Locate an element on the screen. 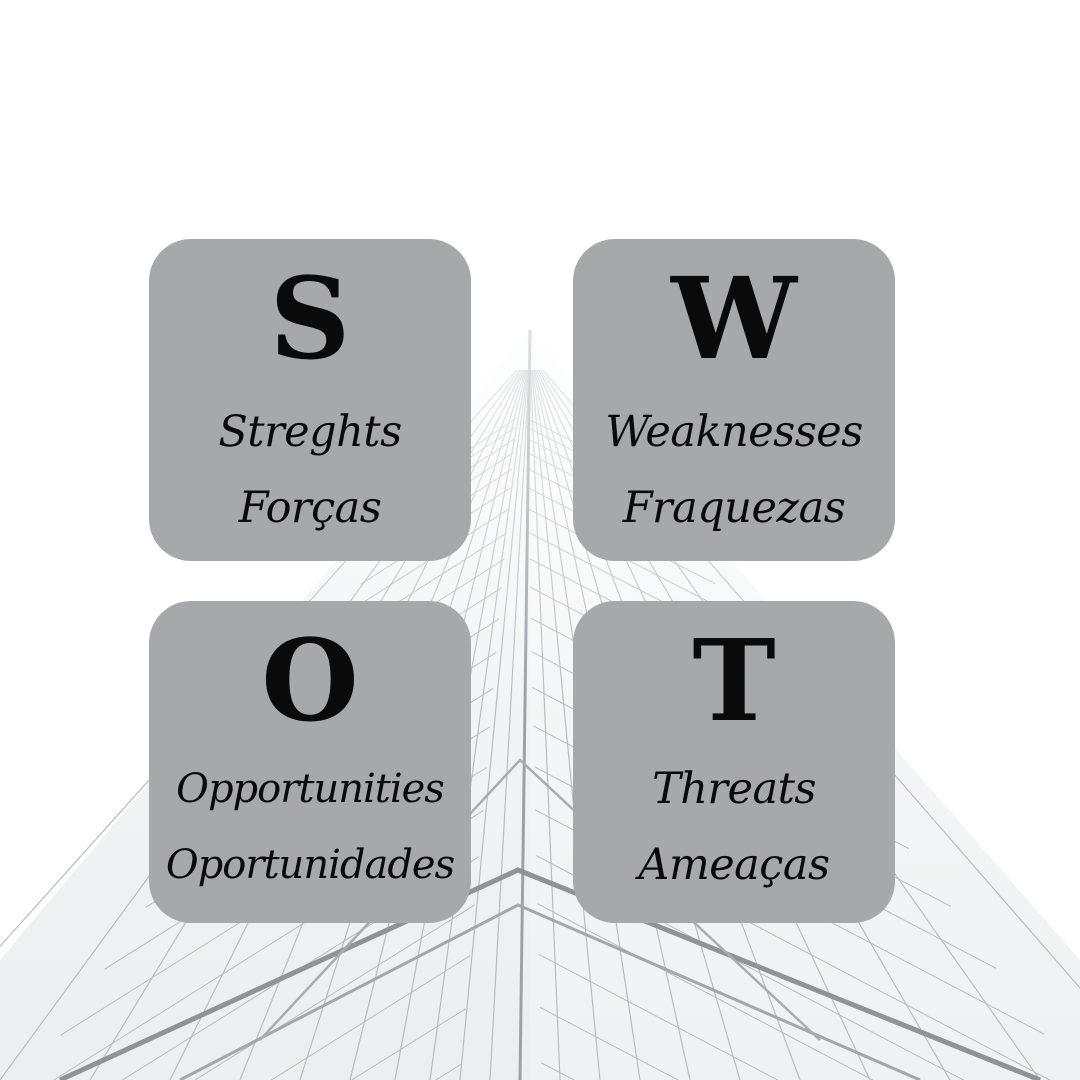 Image resolution: width=1080 pixels, height=1080 pixels. threats-tile: T Threats Ameaças is located at coordinates (734, 762).